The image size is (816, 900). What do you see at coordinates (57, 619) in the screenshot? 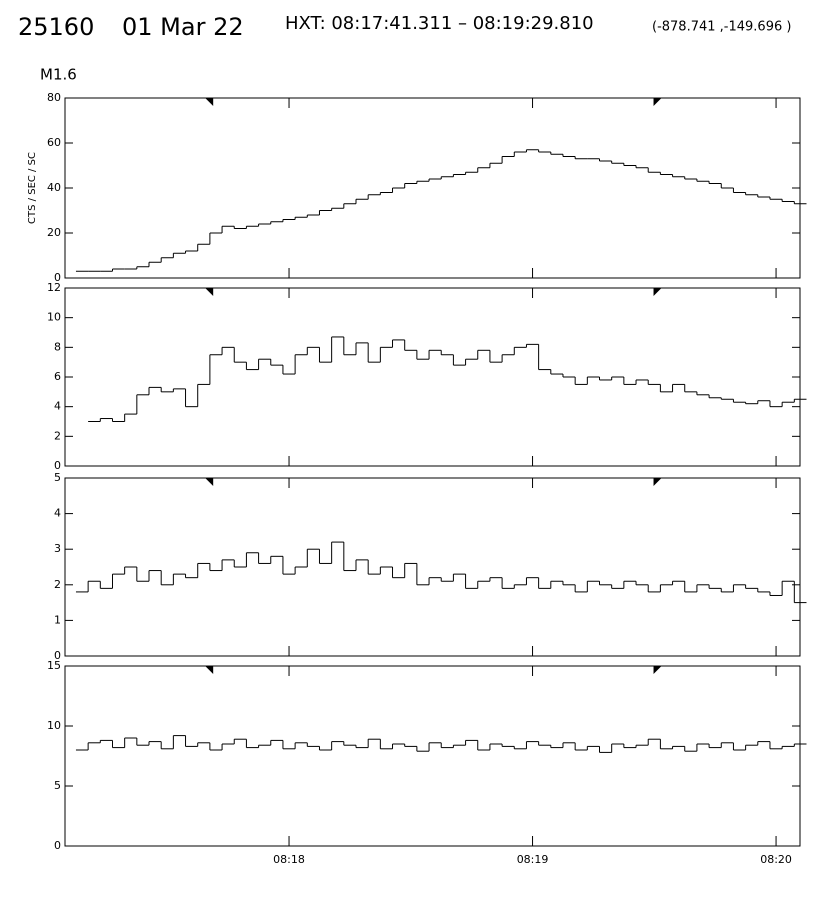
I see `y-tick-label: 1` at bounding box center [57, 619].